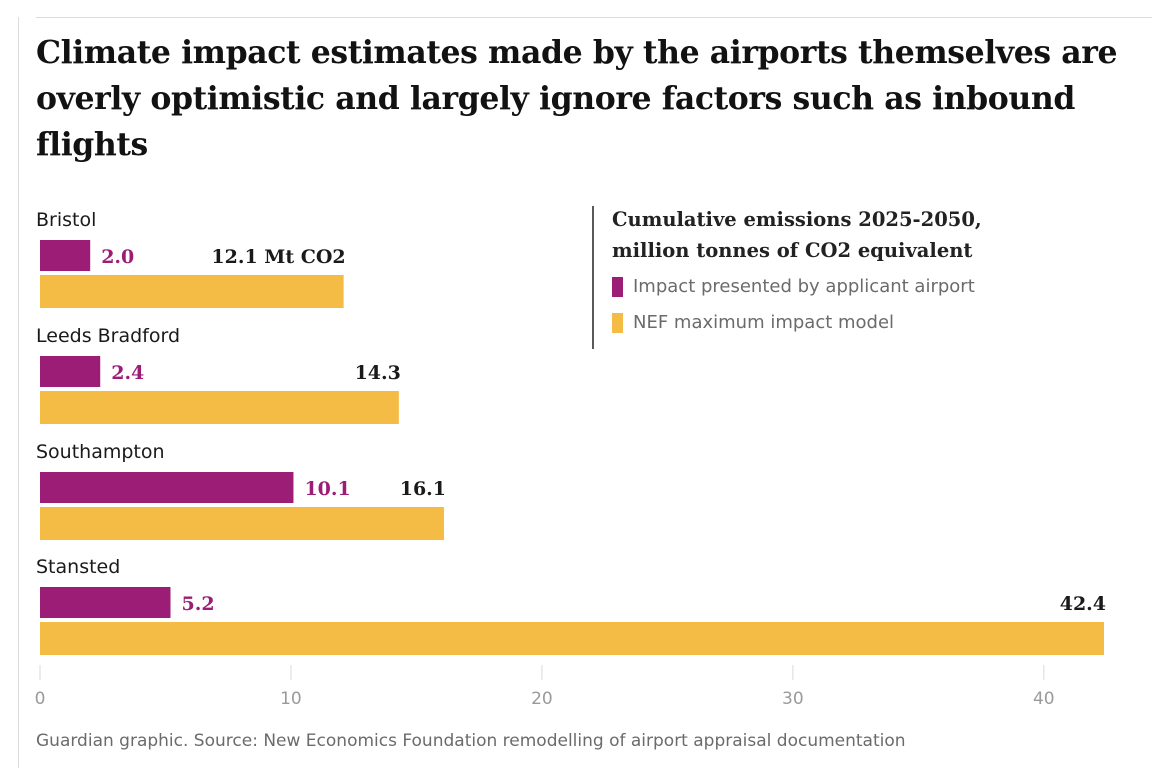 The height and width of the screenshot is (768, 1164). Describe the element at coordinates (100, 452) in the screenshot. I see `category-label-southampton: Southampton` at that location.